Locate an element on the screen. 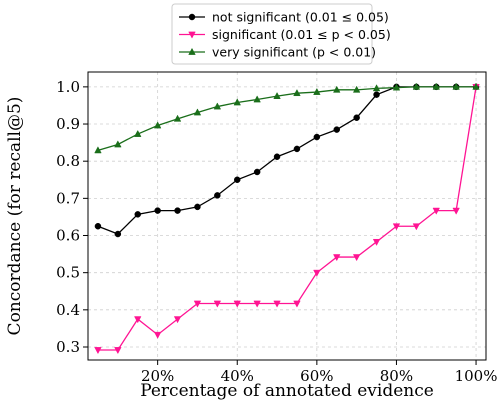  y-tick-label: 0.5 is located at coordinates (68, 273).